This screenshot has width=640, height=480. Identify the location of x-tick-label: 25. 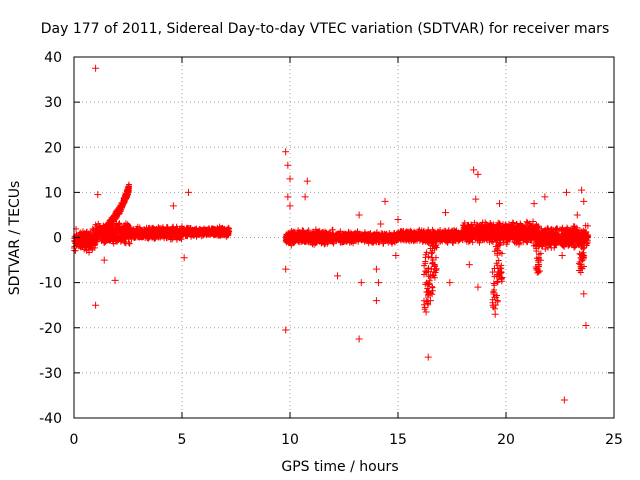
(614, 440).